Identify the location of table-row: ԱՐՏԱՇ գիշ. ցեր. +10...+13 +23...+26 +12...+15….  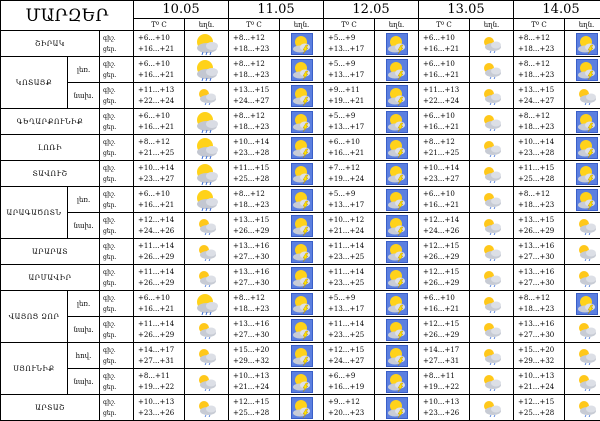
(300, 407).